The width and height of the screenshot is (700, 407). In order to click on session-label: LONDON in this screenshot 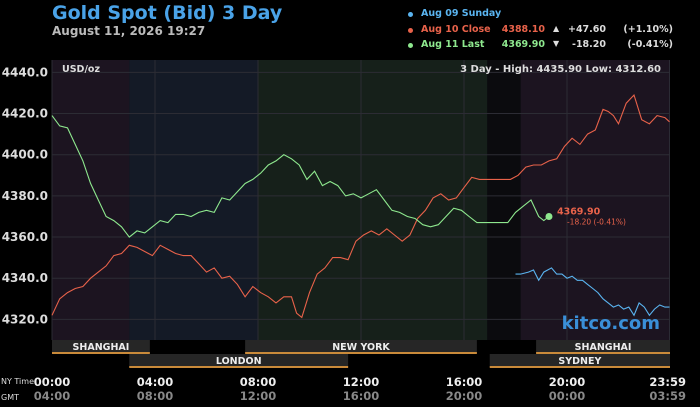, I will do `click(239, 361)`.